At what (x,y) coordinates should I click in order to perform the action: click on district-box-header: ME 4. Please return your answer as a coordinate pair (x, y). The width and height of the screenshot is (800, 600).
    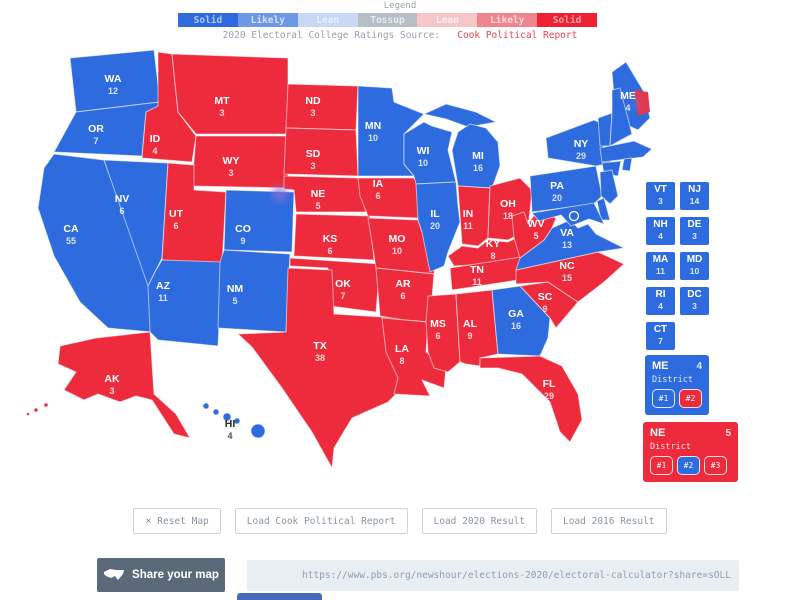
    Looking at the image, I should click on (677, 366).